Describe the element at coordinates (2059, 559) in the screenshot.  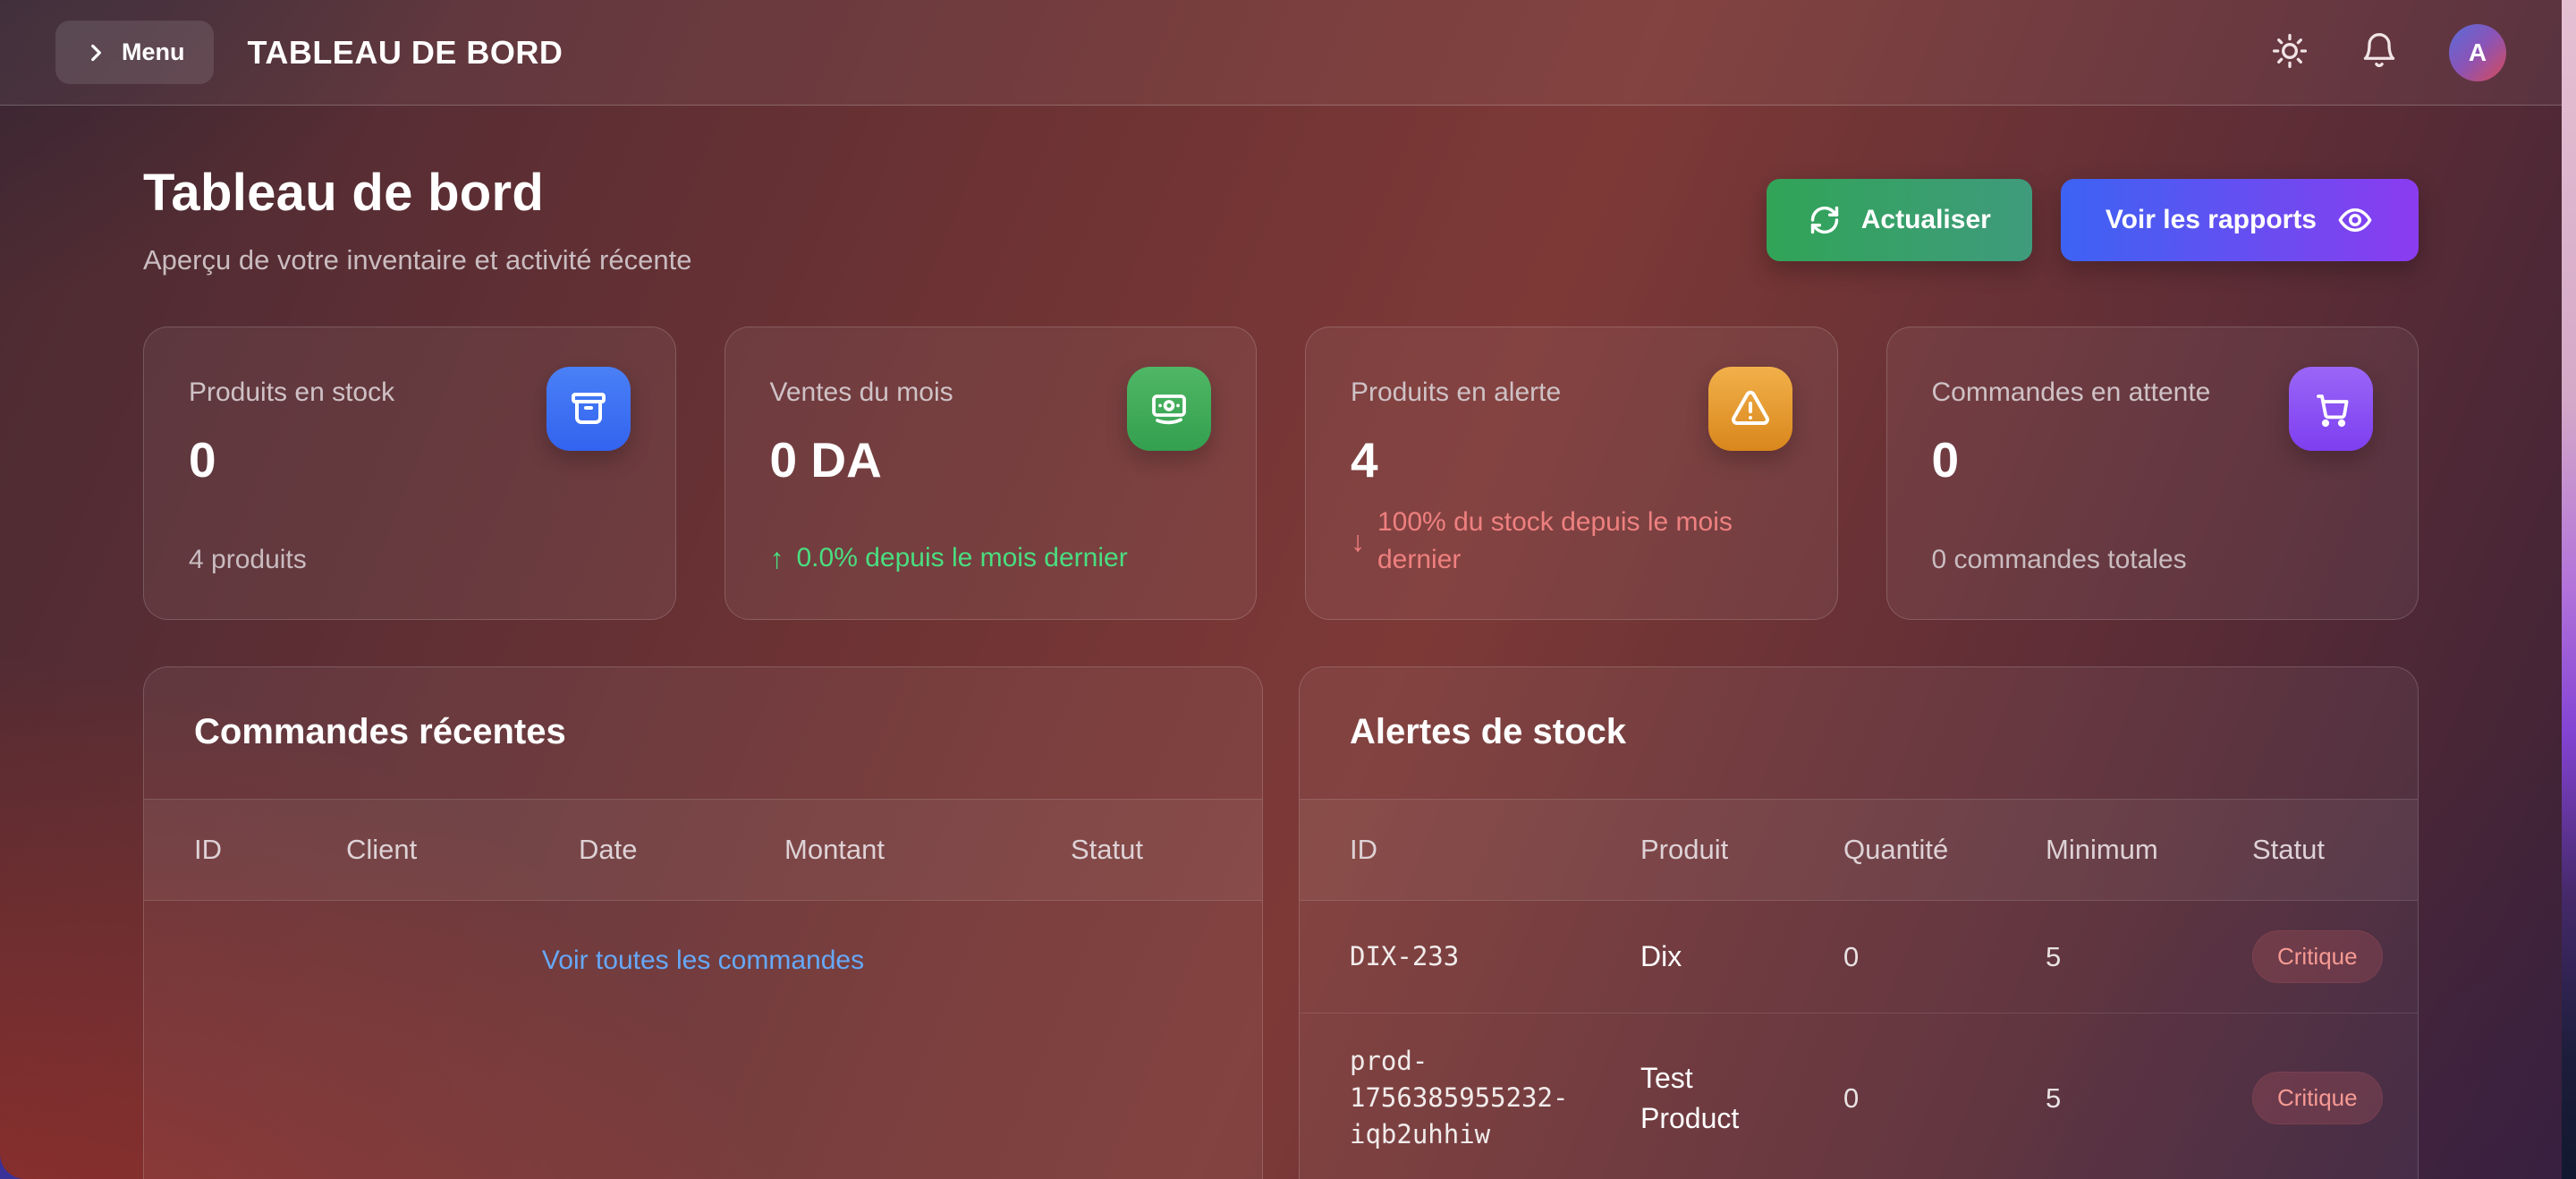
I see `stat-subtext: 0 commandes totales` at that location.